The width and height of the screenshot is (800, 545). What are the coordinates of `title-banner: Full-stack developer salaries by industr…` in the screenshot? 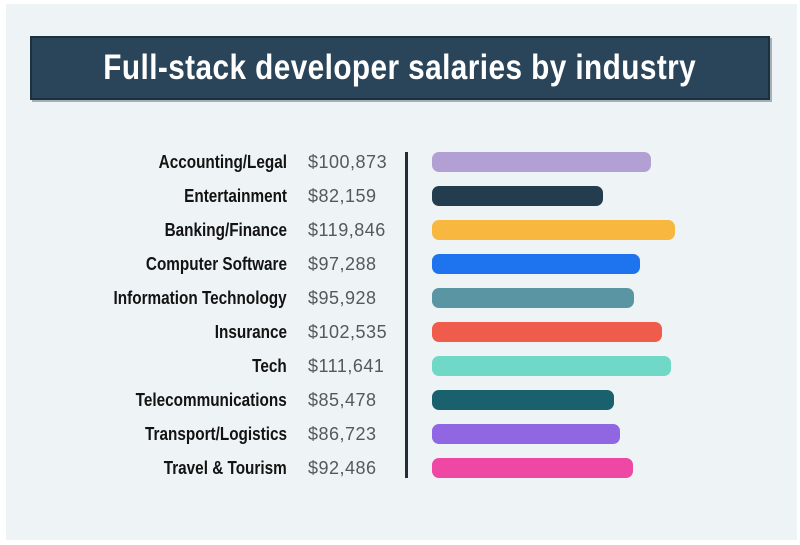 It's located at (400, 68).